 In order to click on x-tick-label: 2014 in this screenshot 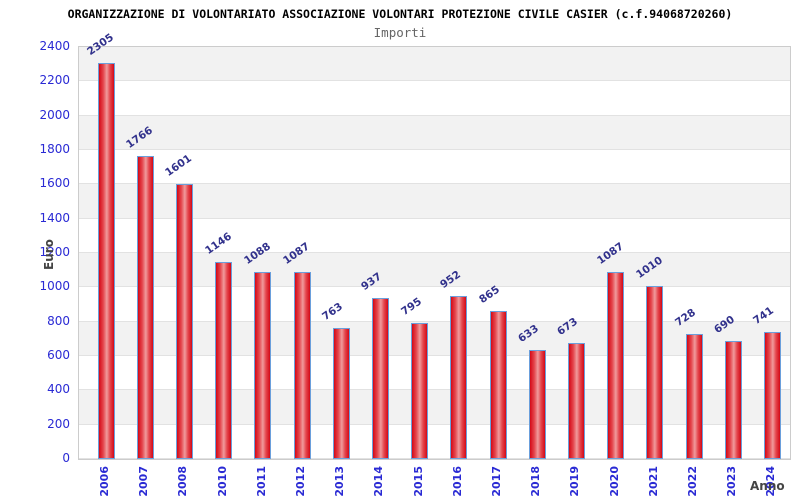, I will do `click(379, 481)`.